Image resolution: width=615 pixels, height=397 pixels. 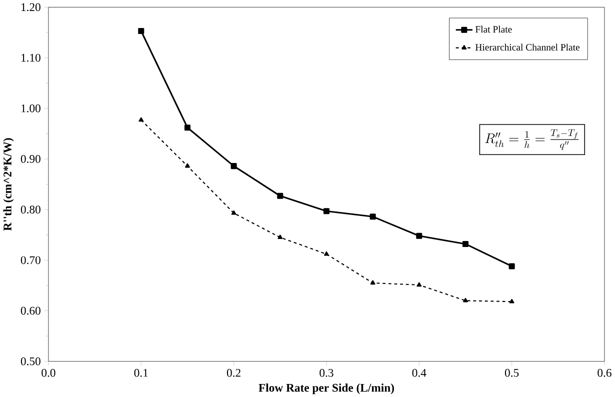 I want to click on x-tick-label: 0.5, so click(x=511, y=372).